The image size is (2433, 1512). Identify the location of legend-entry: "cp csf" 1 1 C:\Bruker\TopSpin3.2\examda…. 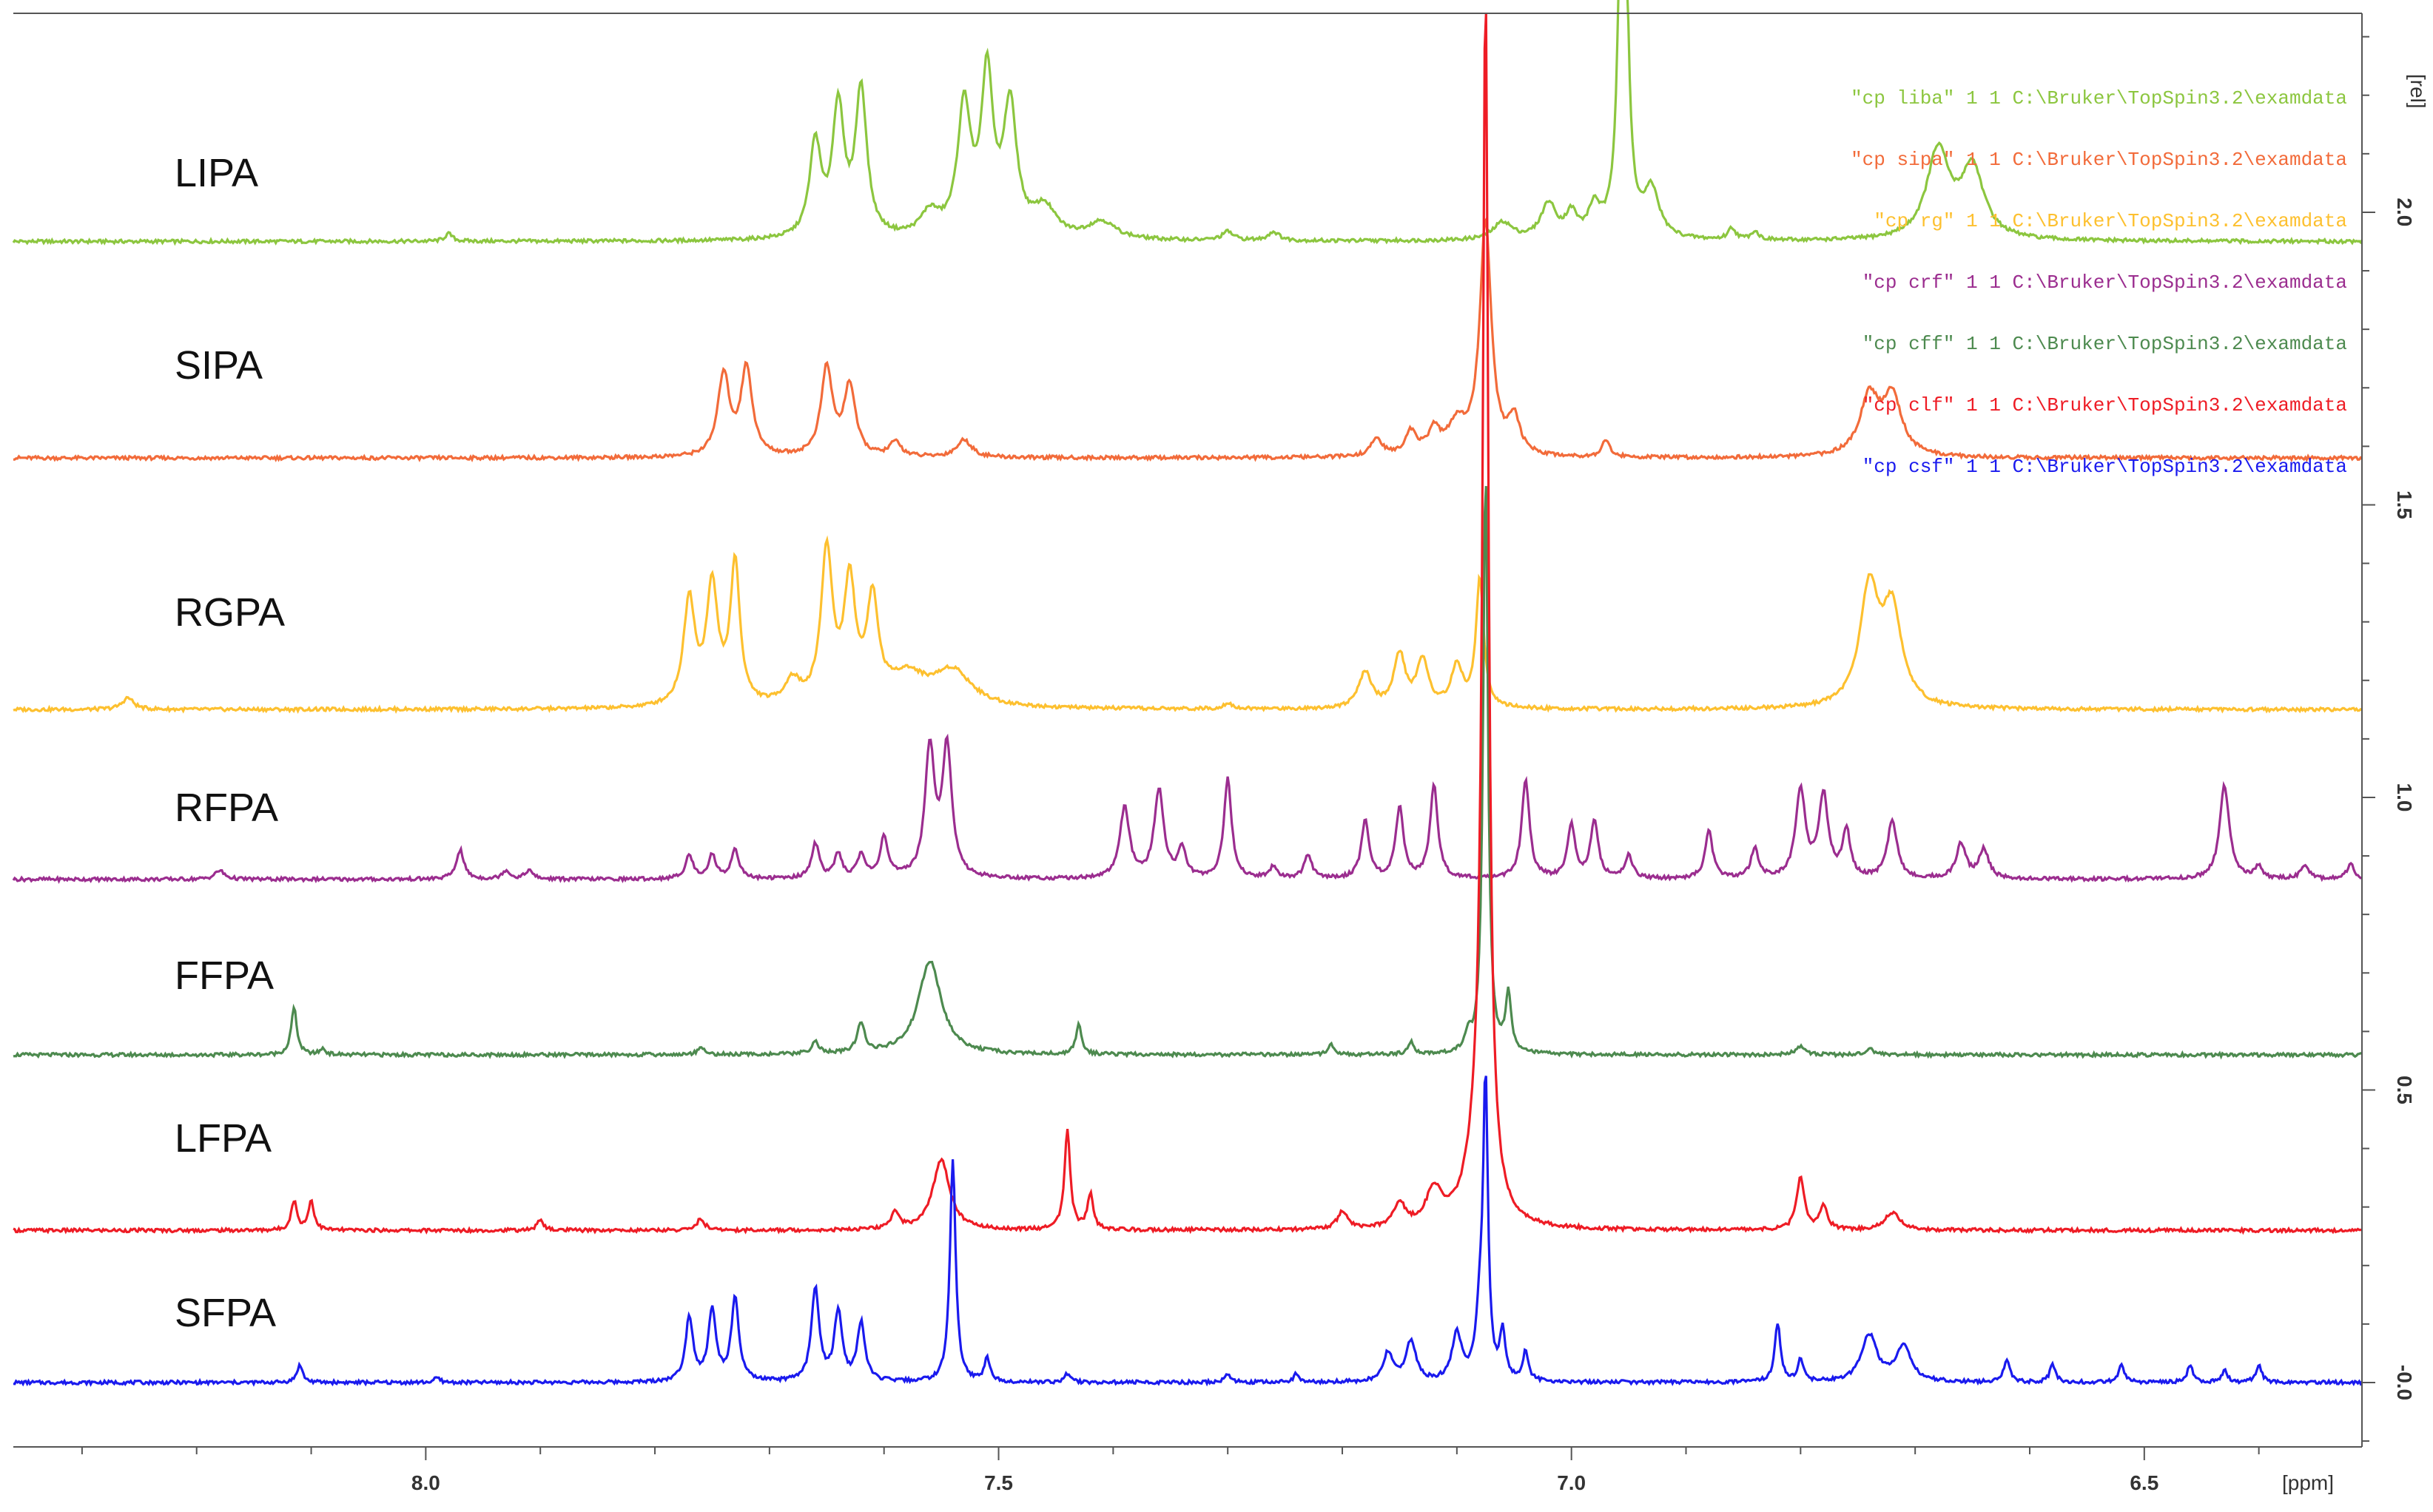
(2104, 467).